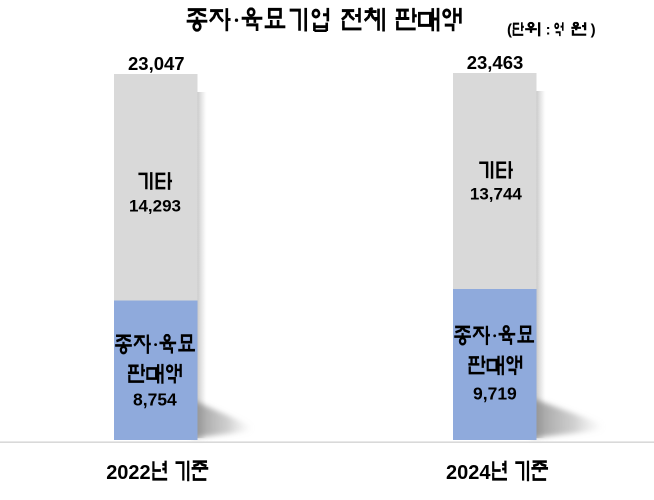  What do you see at coordinates (496, 194) in the screenshot?
I see `svg-text: 13,744` at bounding box center [496, 194].